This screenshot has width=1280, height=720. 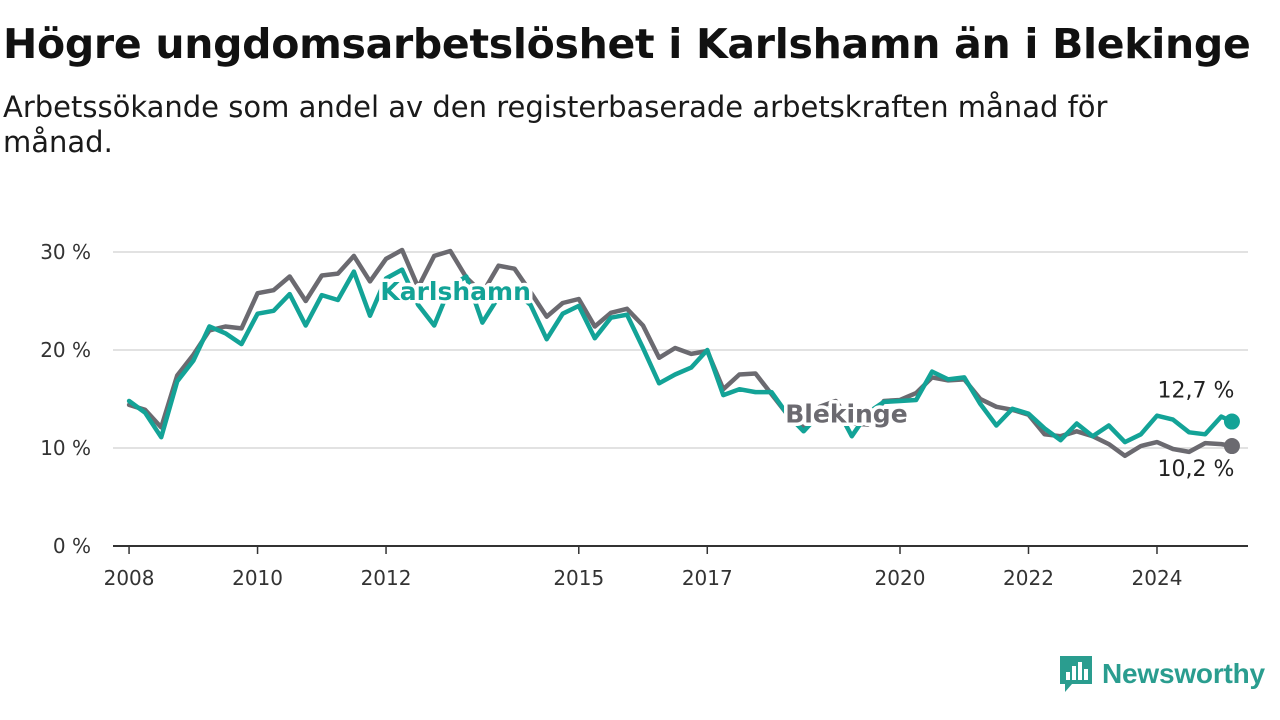 I want to click on end-label-blekinge: 10,2 %, so click(x=1196, y=469).